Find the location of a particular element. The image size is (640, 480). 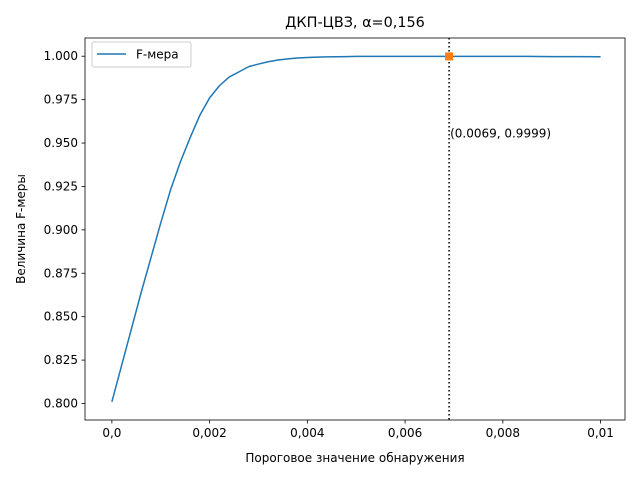

legend-box is located at coordinates (141, 54).